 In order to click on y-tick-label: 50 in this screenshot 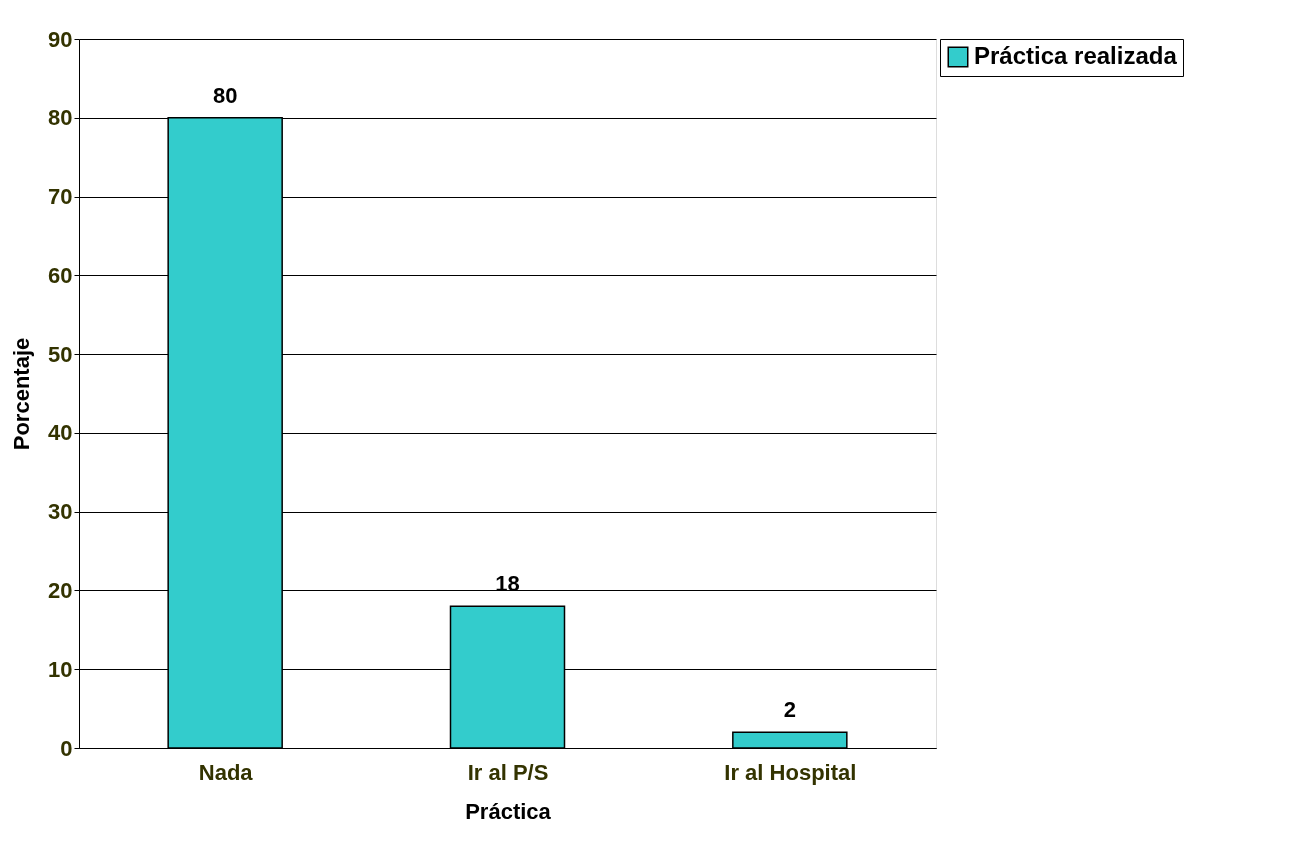, I will do `click(60, 354)`.